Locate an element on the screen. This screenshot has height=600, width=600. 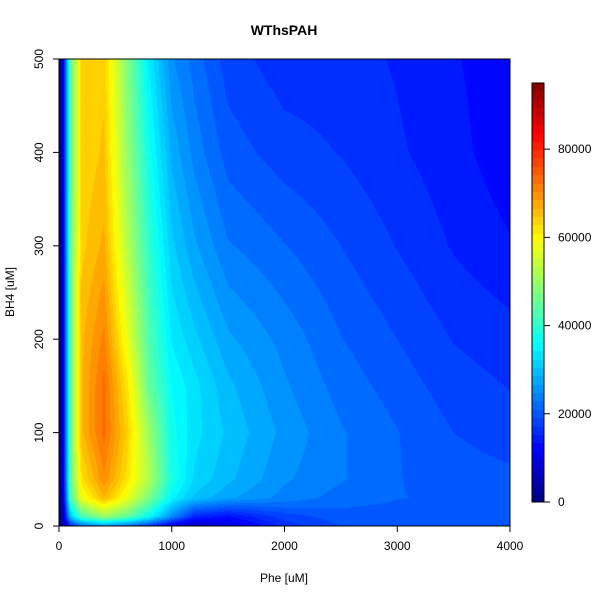
x-tick-label: 3000 is located at coordinates (397, 546).